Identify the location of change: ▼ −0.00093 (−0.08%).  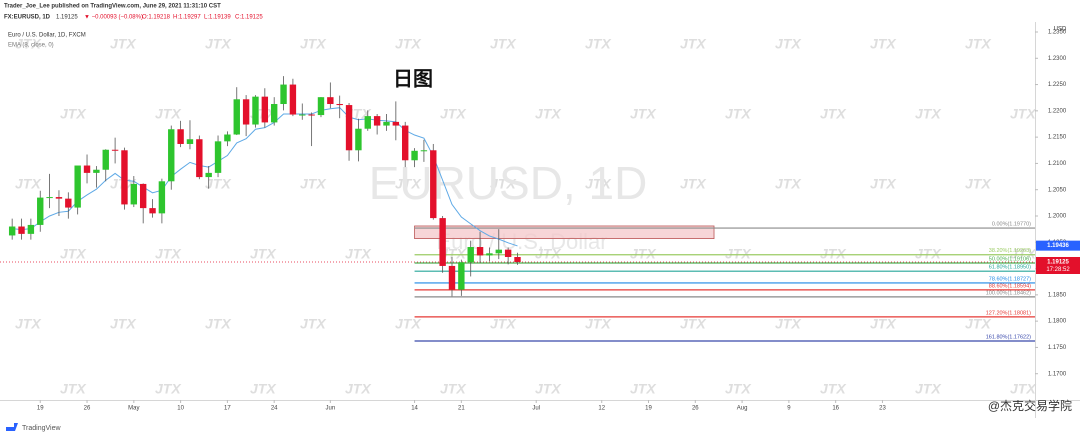
(113, 18).